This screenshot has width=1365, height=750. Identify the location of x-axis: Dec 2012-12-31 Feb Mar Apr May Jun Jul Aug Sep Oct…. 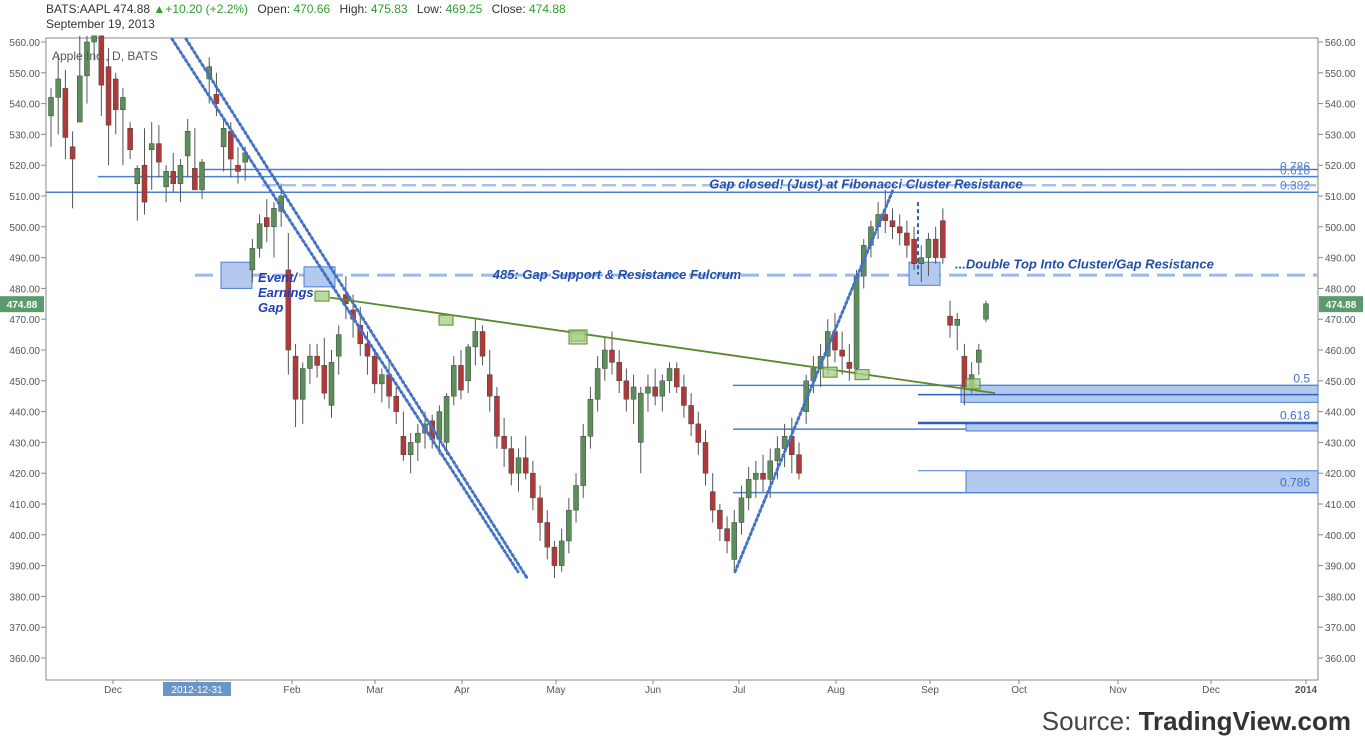
(711, 688).